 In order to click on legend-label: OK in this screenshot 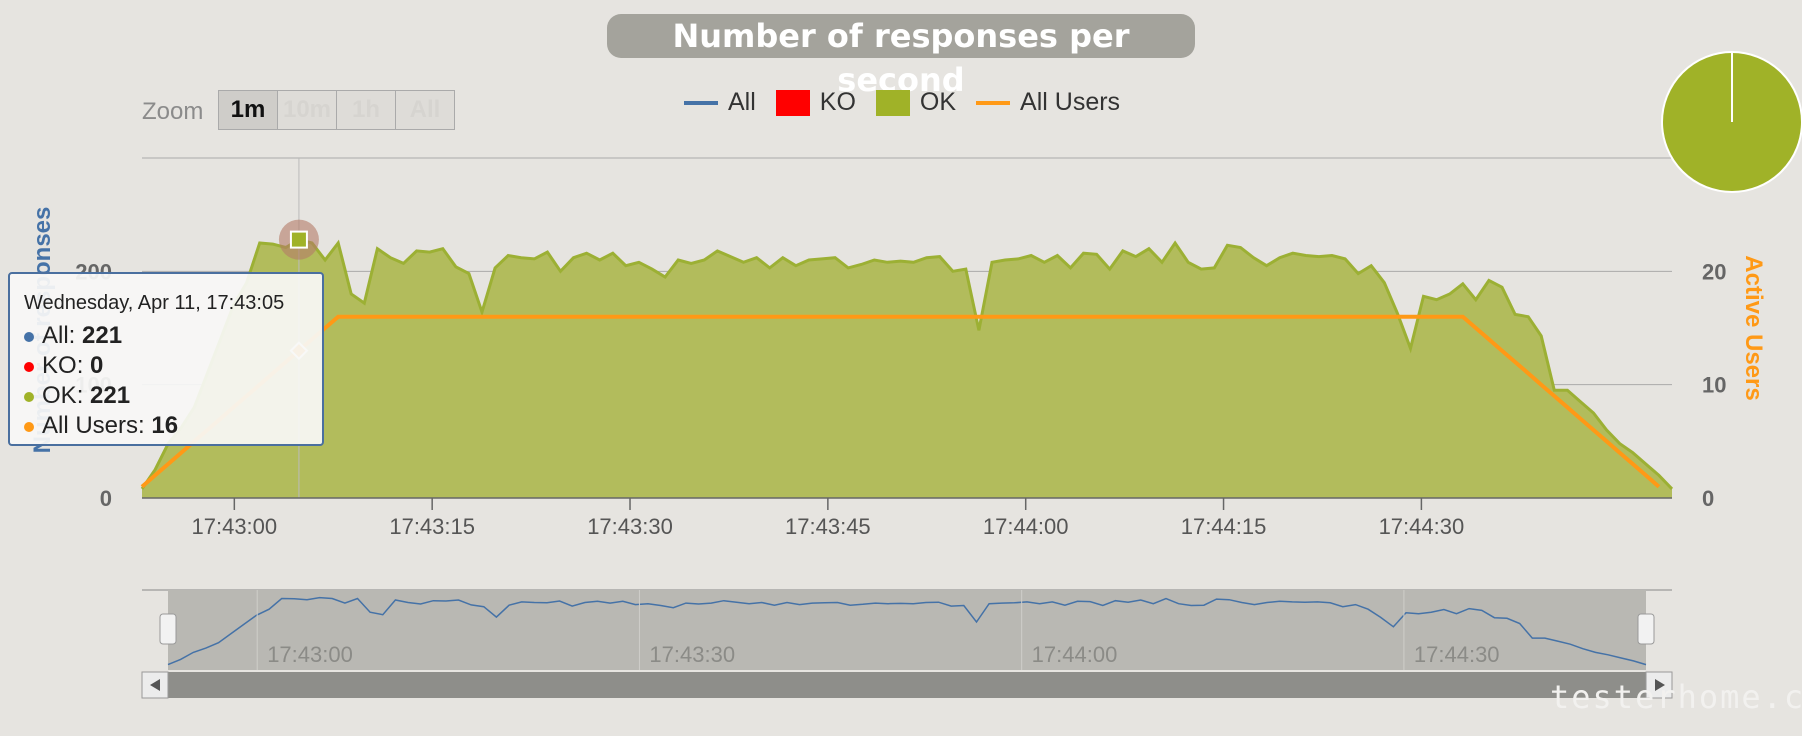, I will do `click(938, 102)`.